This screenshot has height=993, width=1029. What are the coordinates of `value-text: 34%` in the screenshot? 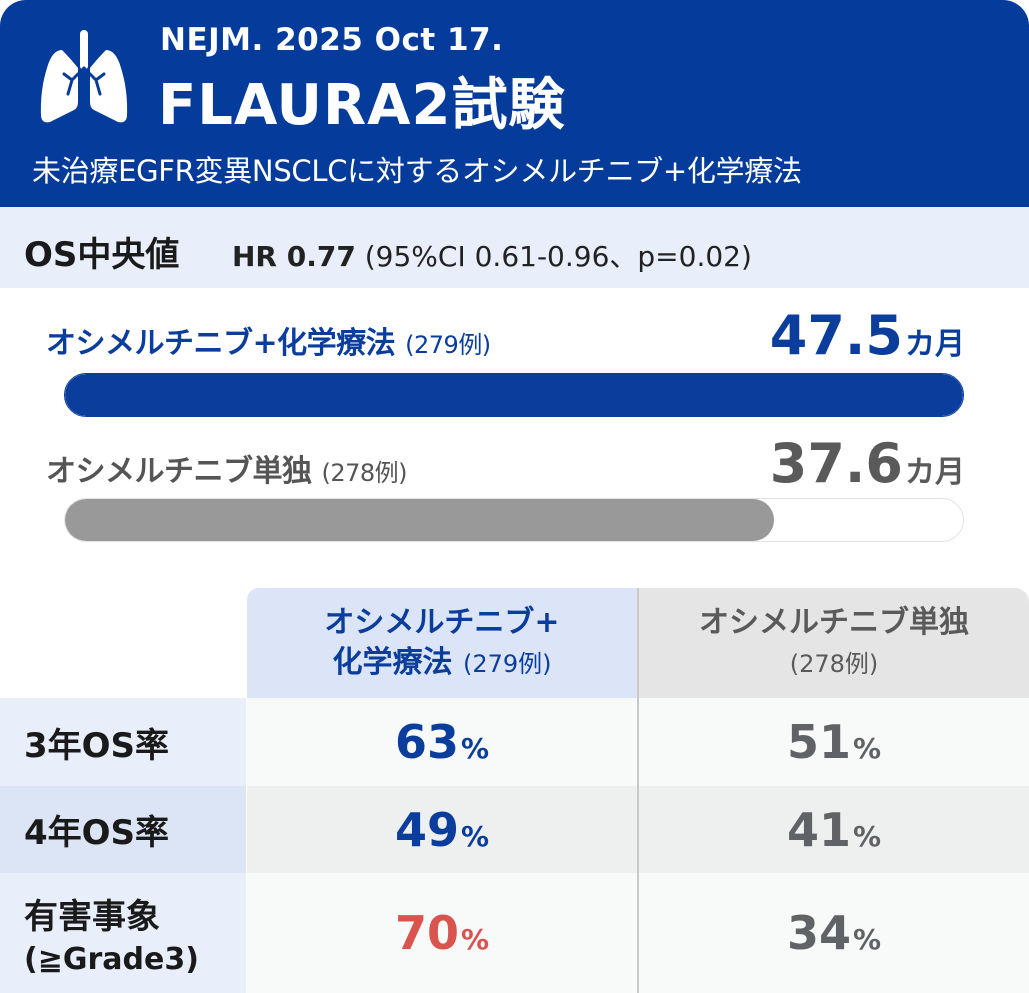 It's located at (834, 933).